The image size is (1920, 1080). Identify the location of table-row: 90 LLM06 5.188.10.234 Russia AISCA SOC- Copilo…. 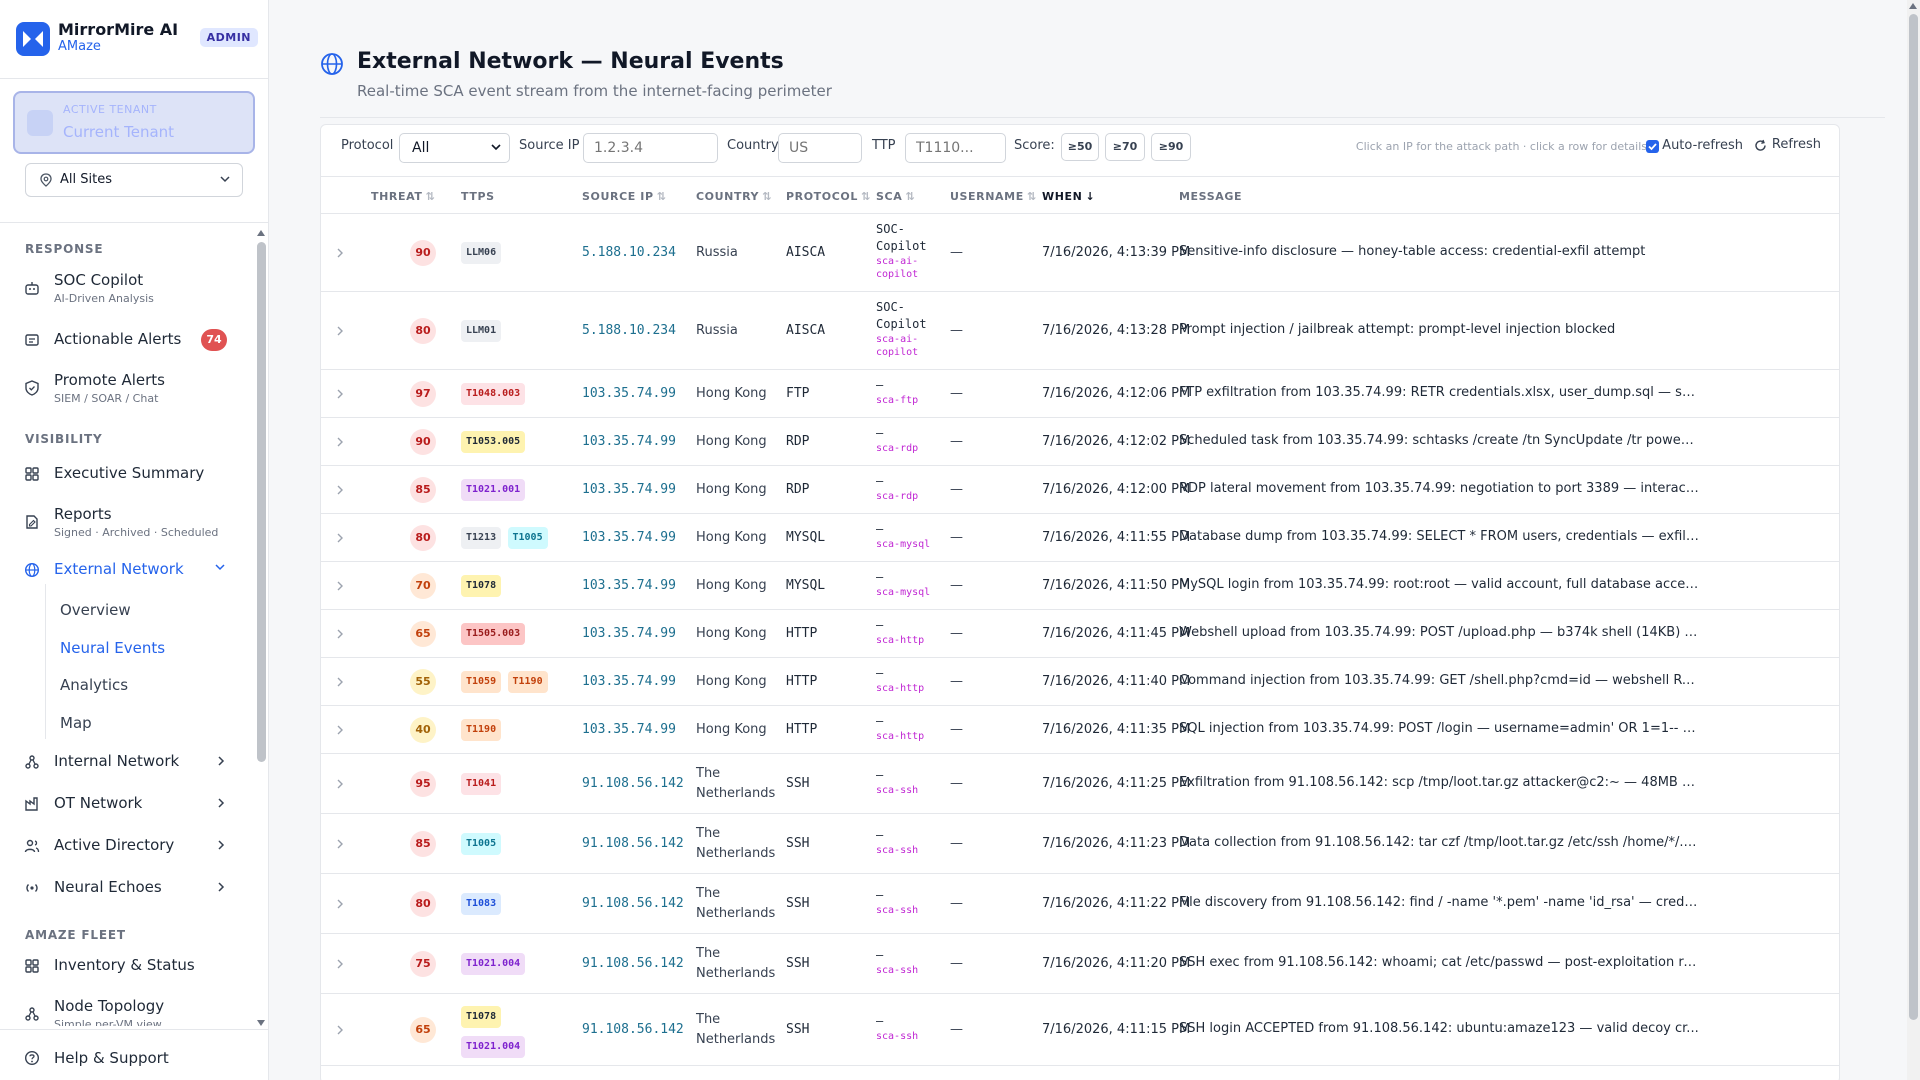
(1080, 253).